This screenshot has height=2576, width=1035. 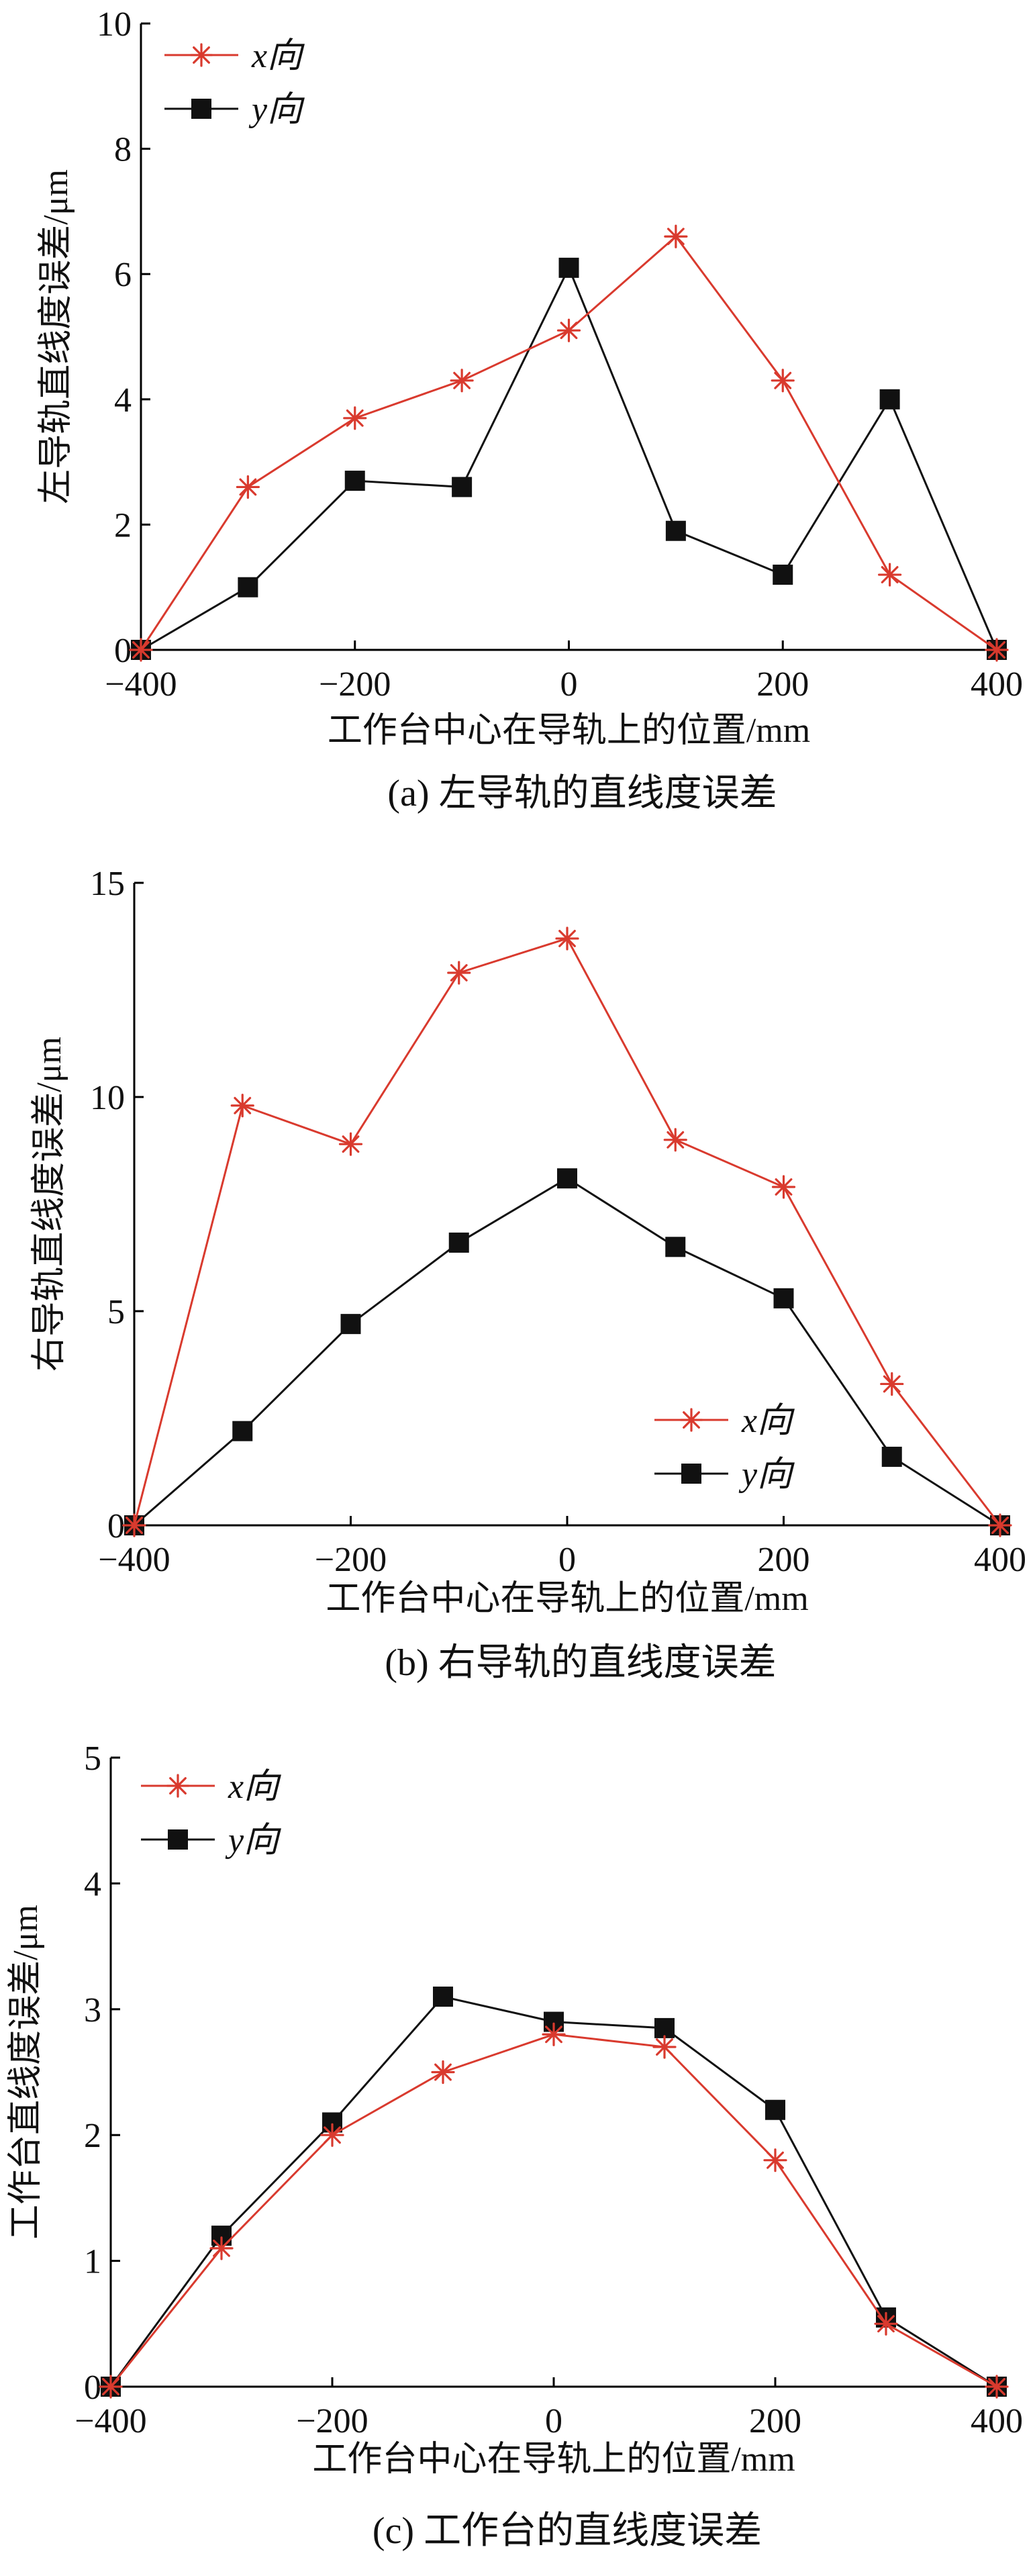 I want to click on y-tick-label: 6, so click(x=123, y=275).